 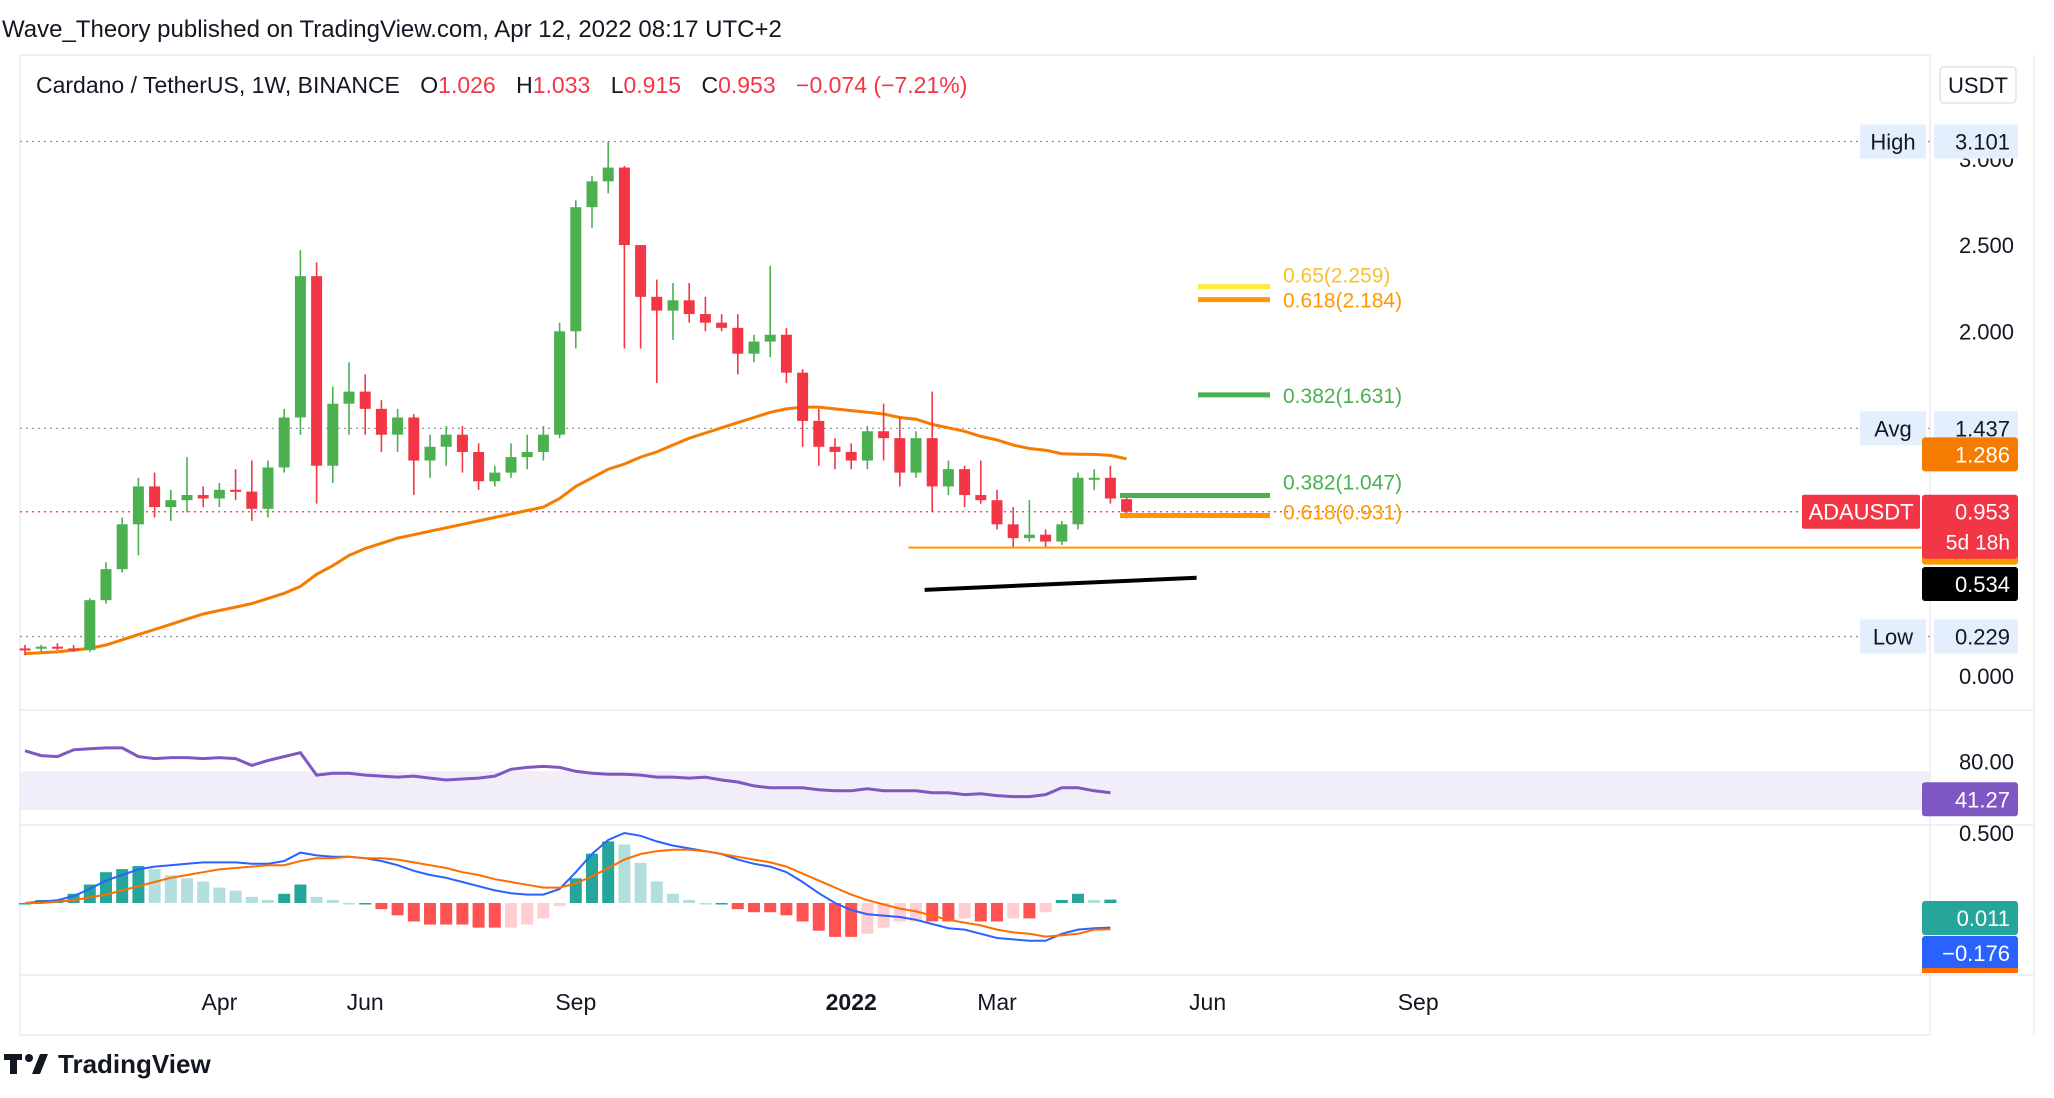 I want to click on fib-label: 0.382(1.047), so click(x=1342, y=483).